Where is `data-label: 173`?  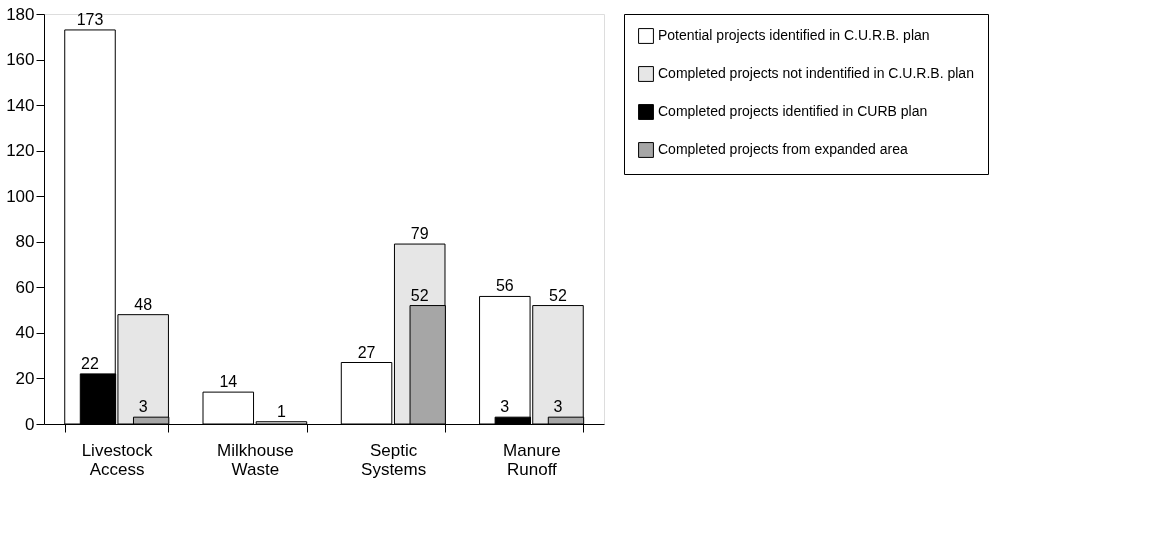
data-label: 173 is located at coordinates (90, 19).